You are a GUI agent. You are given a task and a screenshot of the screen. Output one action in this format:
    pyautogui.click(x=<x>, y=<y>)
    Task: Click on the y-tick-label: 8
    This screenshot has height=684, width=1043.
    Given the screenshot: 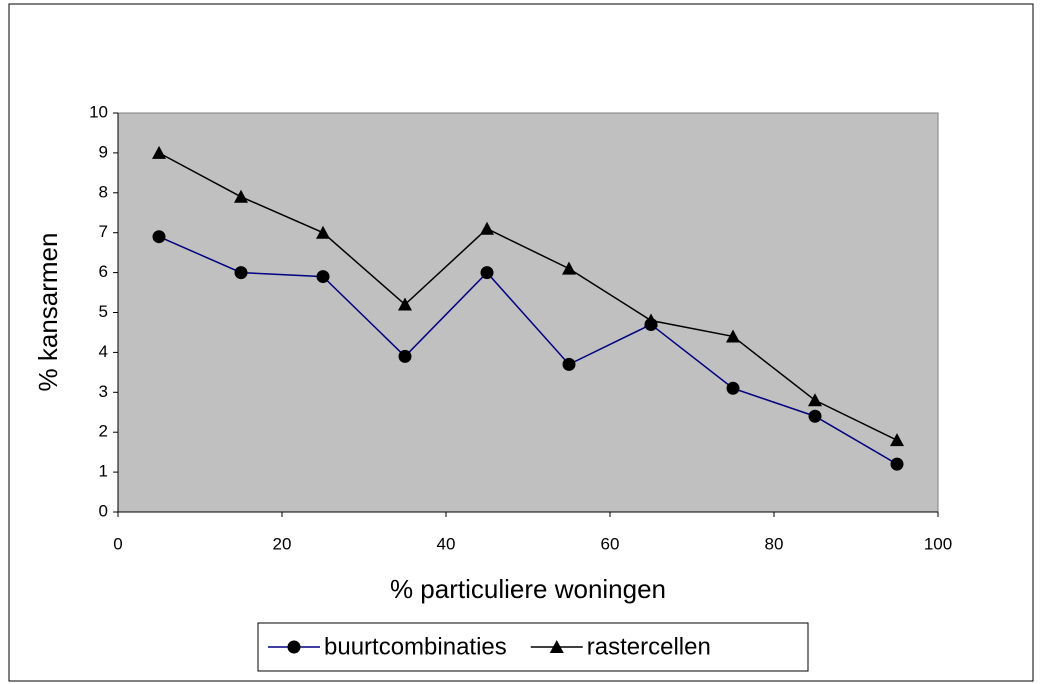 What is the action you would take?
    pyautogui.click(x=103, y=191)
    